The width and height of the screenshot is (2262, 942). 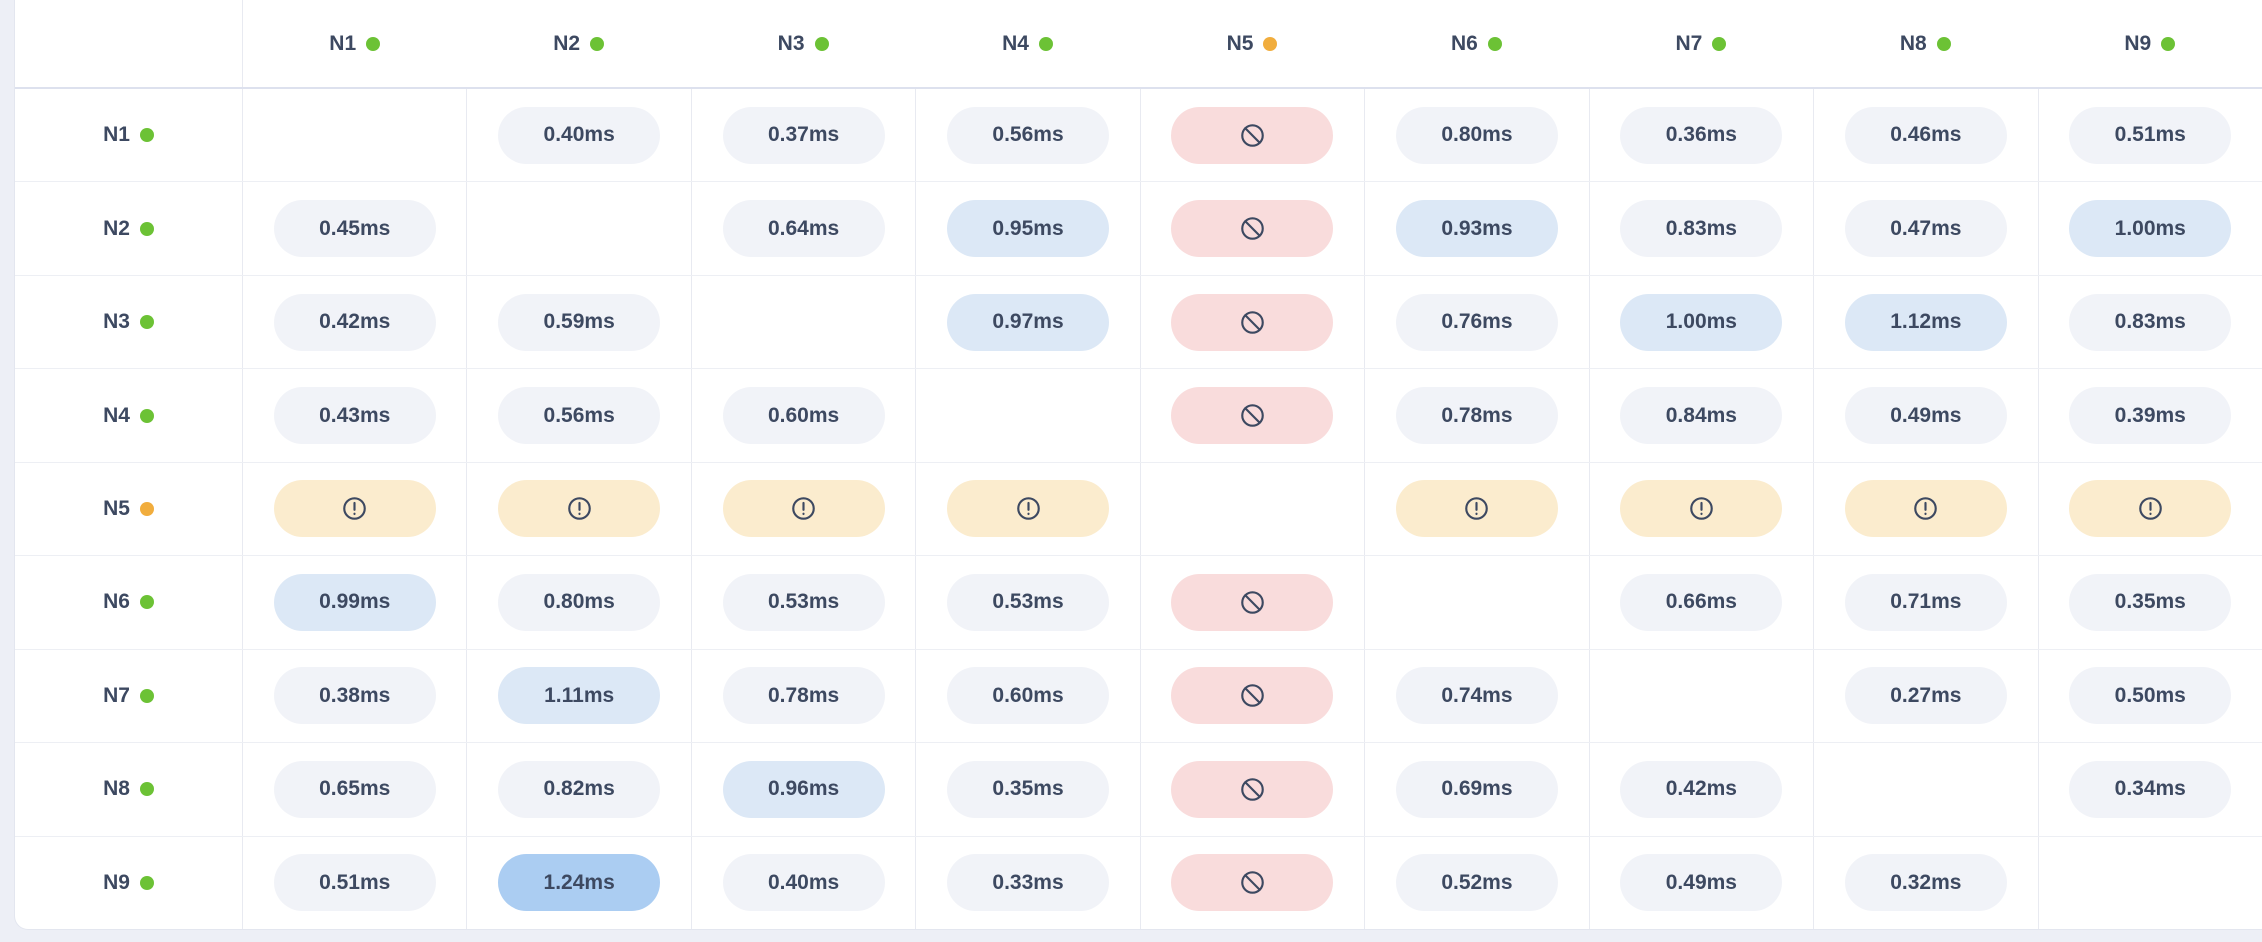 What do you see at coordinates (579, 789) in the screenshot?
I see `latency-badge: 0.82ms` at bounding box center [579, 789].